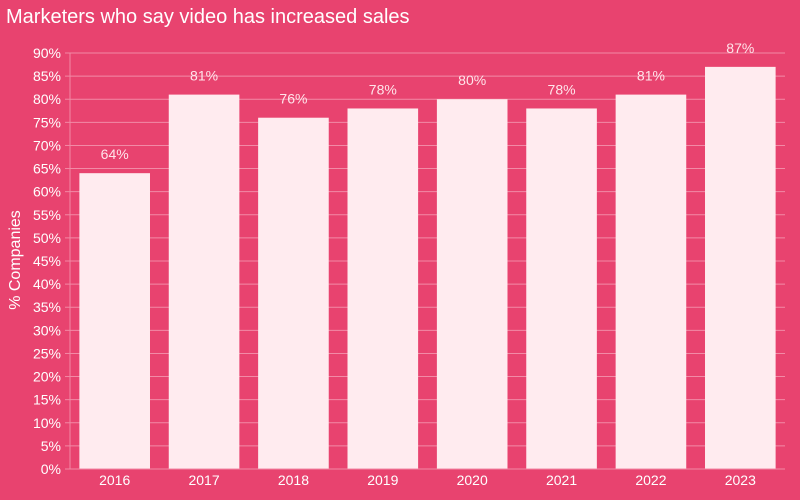 The height and width of the screenshot is (500, 800). What do you see at coordinates (47, 261) in the screenshot?
I see `y-tick-label: 45%` at bounding box center [47, 261].